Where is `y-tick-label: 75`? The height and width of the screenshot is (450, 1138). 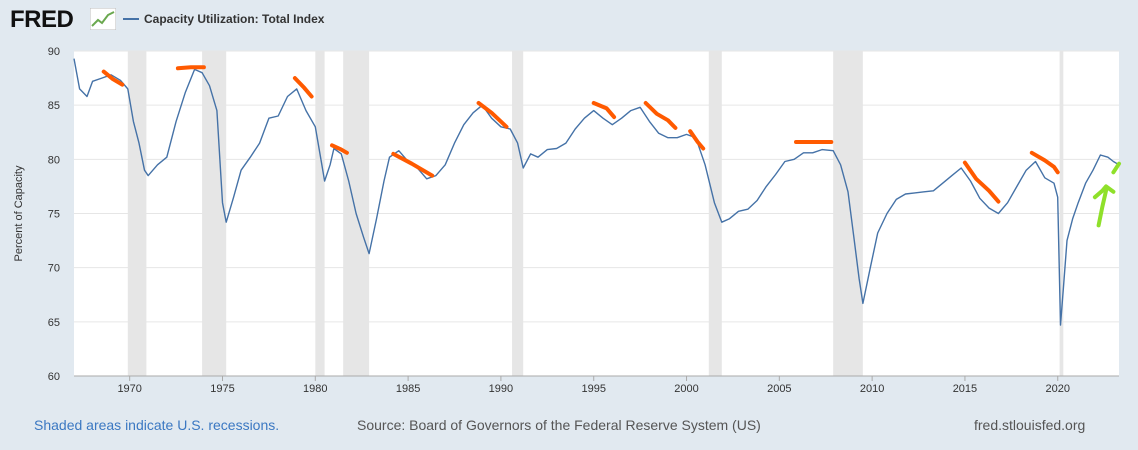
y-tick-label: 75 is located at coordinates (54, 215).